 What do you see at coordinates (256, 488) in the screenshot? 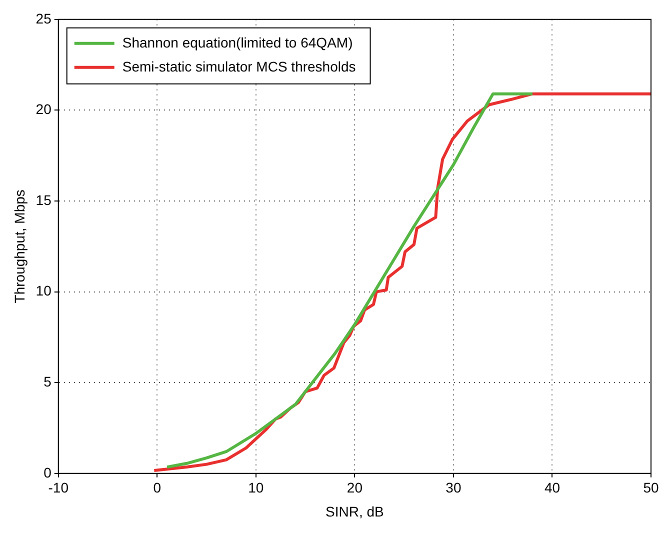
I see `x-tick-label: 10` at bounding box center [256, 488].